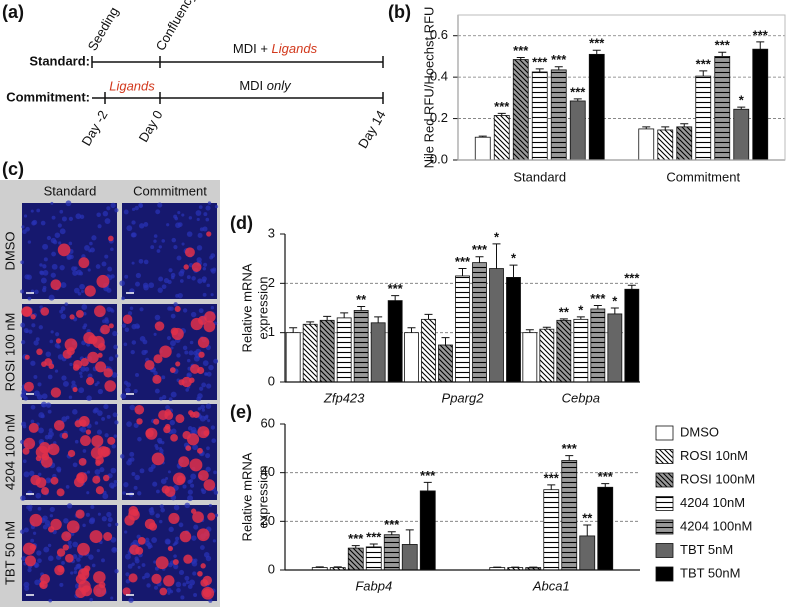 This screenshot has width=792, height=607. Describe the element at coordinates (13, 169) in the screenshot. I see `panel-label: (c)` at that location.